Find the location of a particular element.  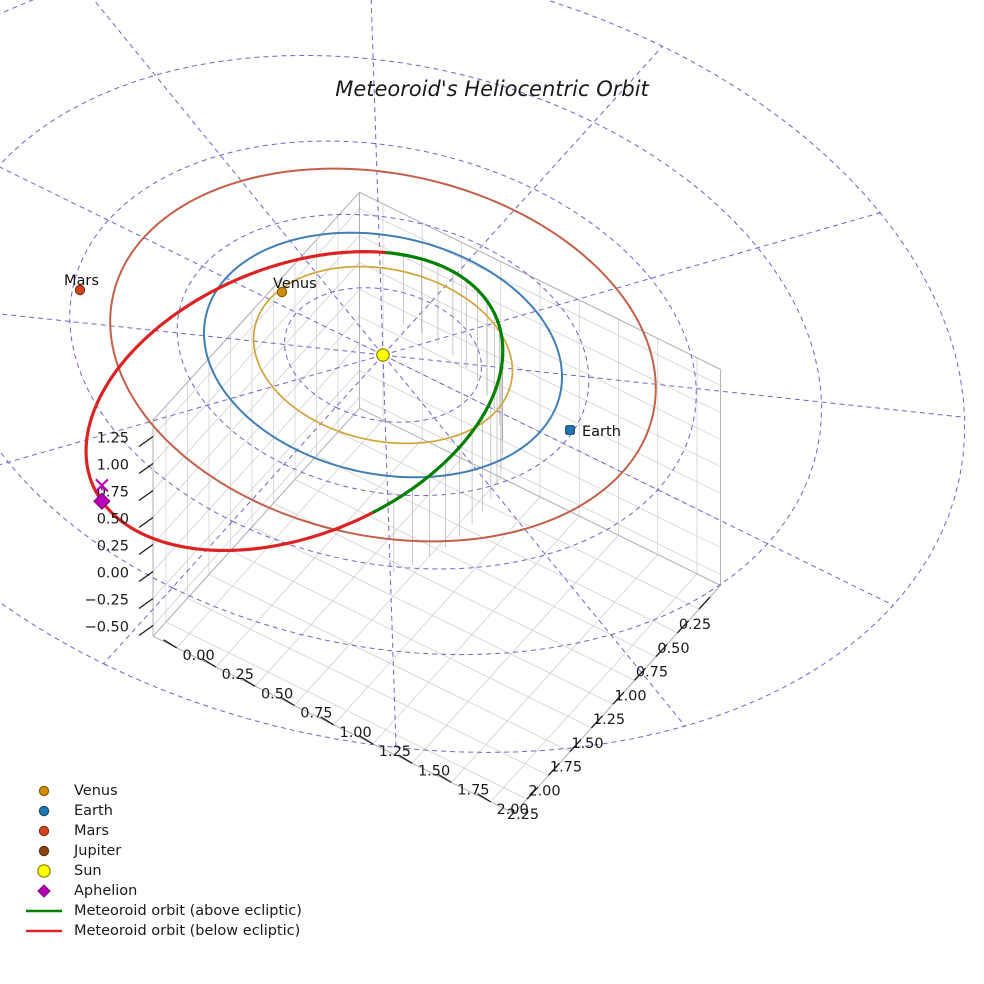

plot-title: Meteoroid's Heliocentric Orbit is located at coordinates (492, 89).